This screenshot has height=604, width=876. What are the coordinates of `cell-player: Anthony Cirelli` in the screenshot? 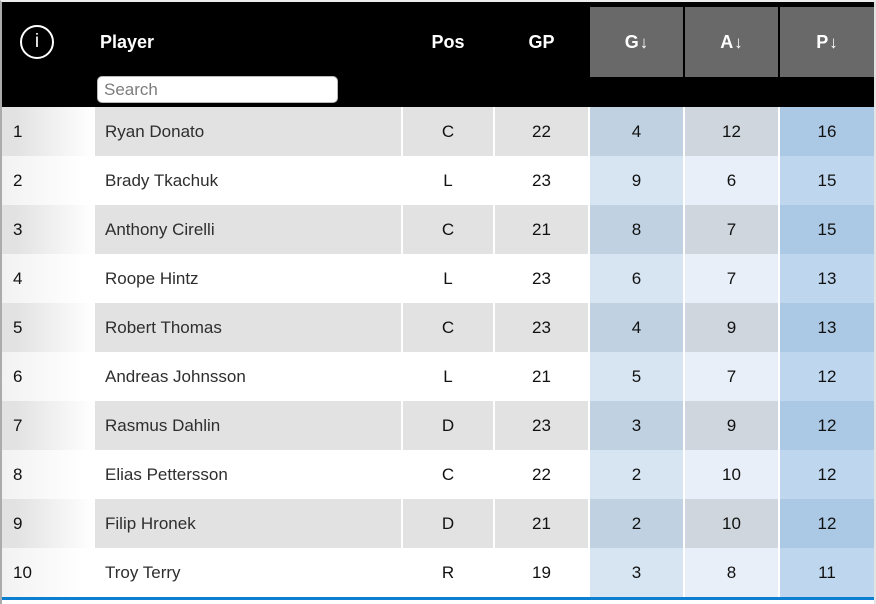 It's located at (248, 229).